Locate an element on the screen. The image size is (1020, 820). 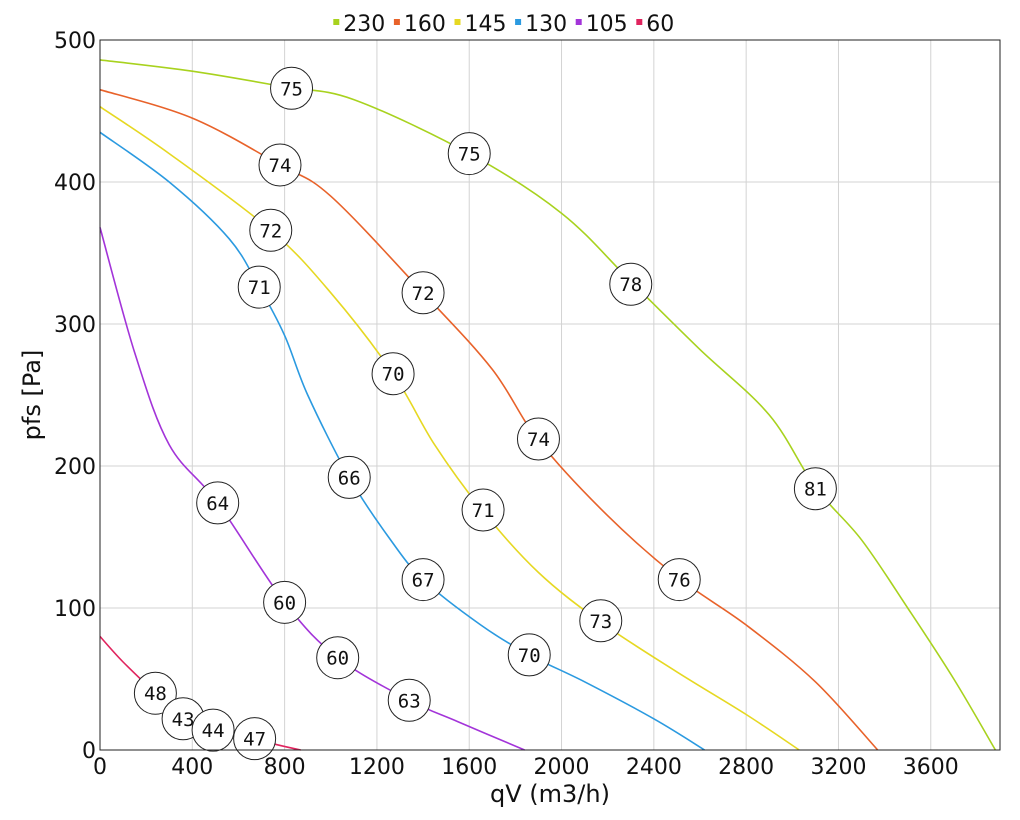
x-tick-label: 400 is located at coordinates (192, 767).